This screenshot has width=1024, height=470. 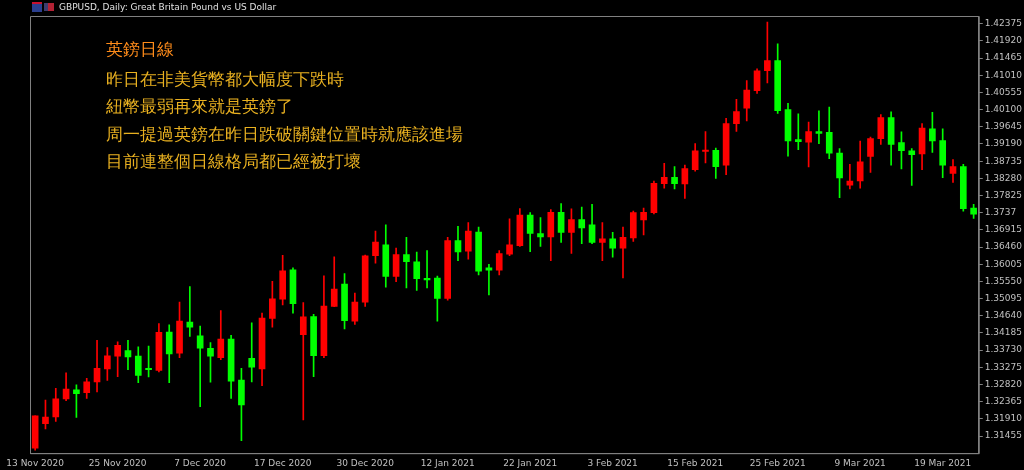 I want to click on x-tick-label: 25 Nov 2020, so click(x=117, y=462).